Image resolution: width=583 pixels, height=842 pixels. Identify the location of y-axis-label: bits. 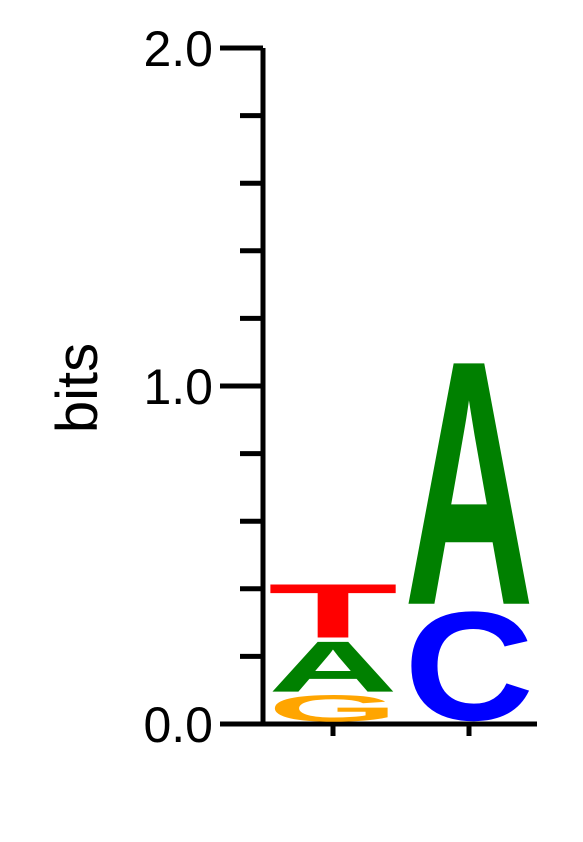
(77, 388).